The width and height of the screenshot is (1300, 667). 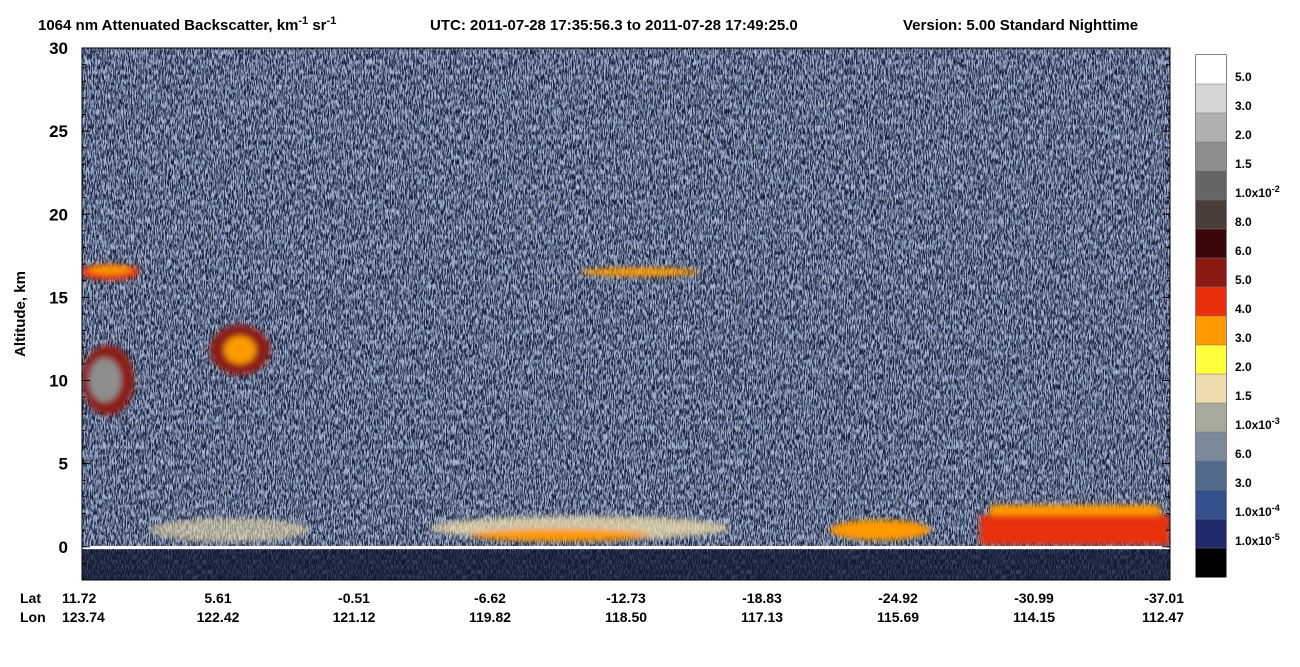 What do you see at coordinates (83, 617) in the screenshot?
I see `x-tick-label: 123.74` at bounding box center [83, 617].